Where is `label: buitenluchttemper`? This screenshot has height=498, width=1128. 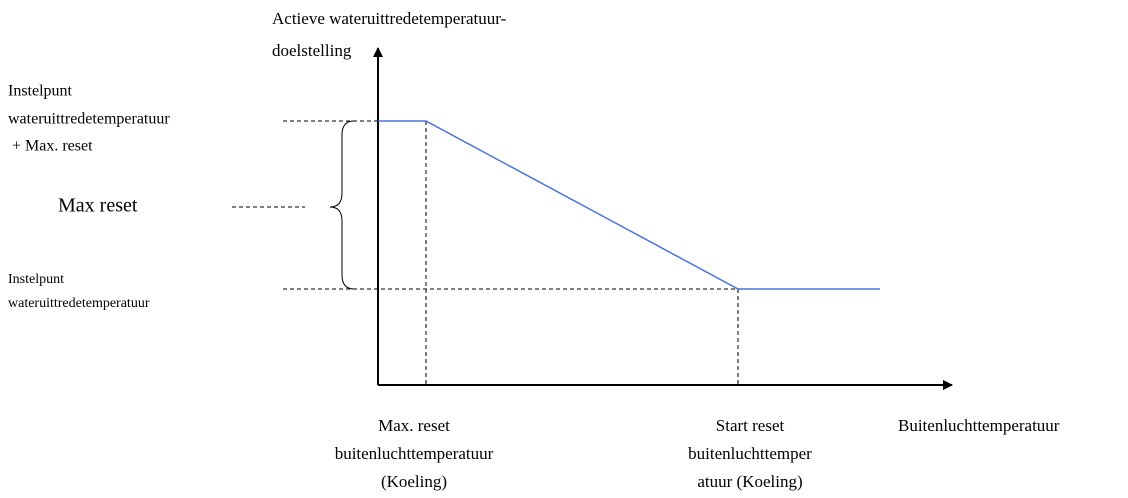 label: buitenluchttemper is located at coordinates (750, 453).